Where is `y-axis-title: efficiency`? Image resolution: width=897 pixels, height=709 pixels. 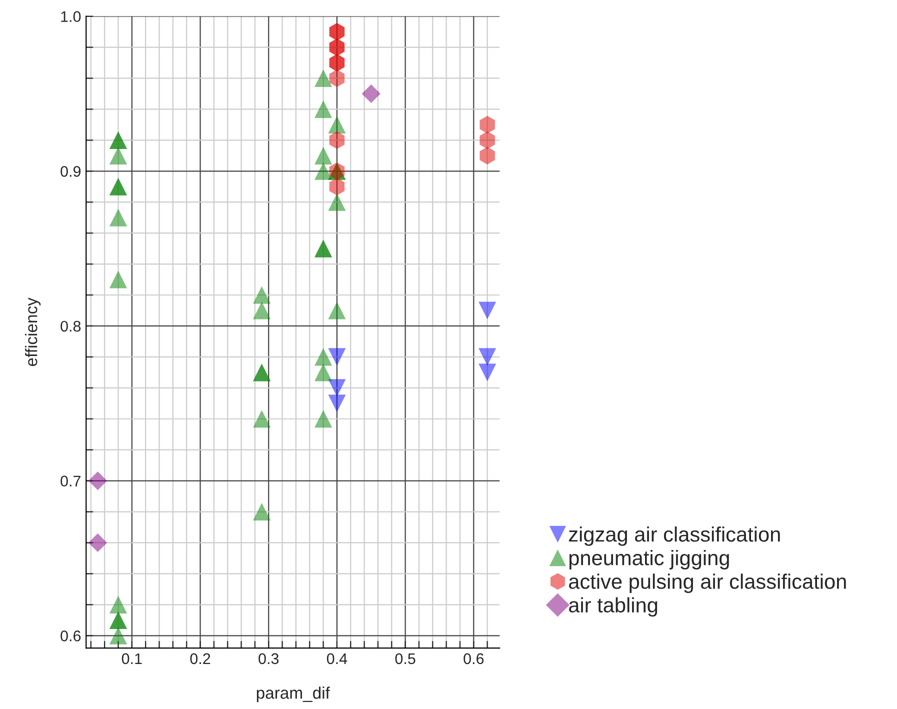 y-axis-title: efficiency is located at coordinates (33, 332).